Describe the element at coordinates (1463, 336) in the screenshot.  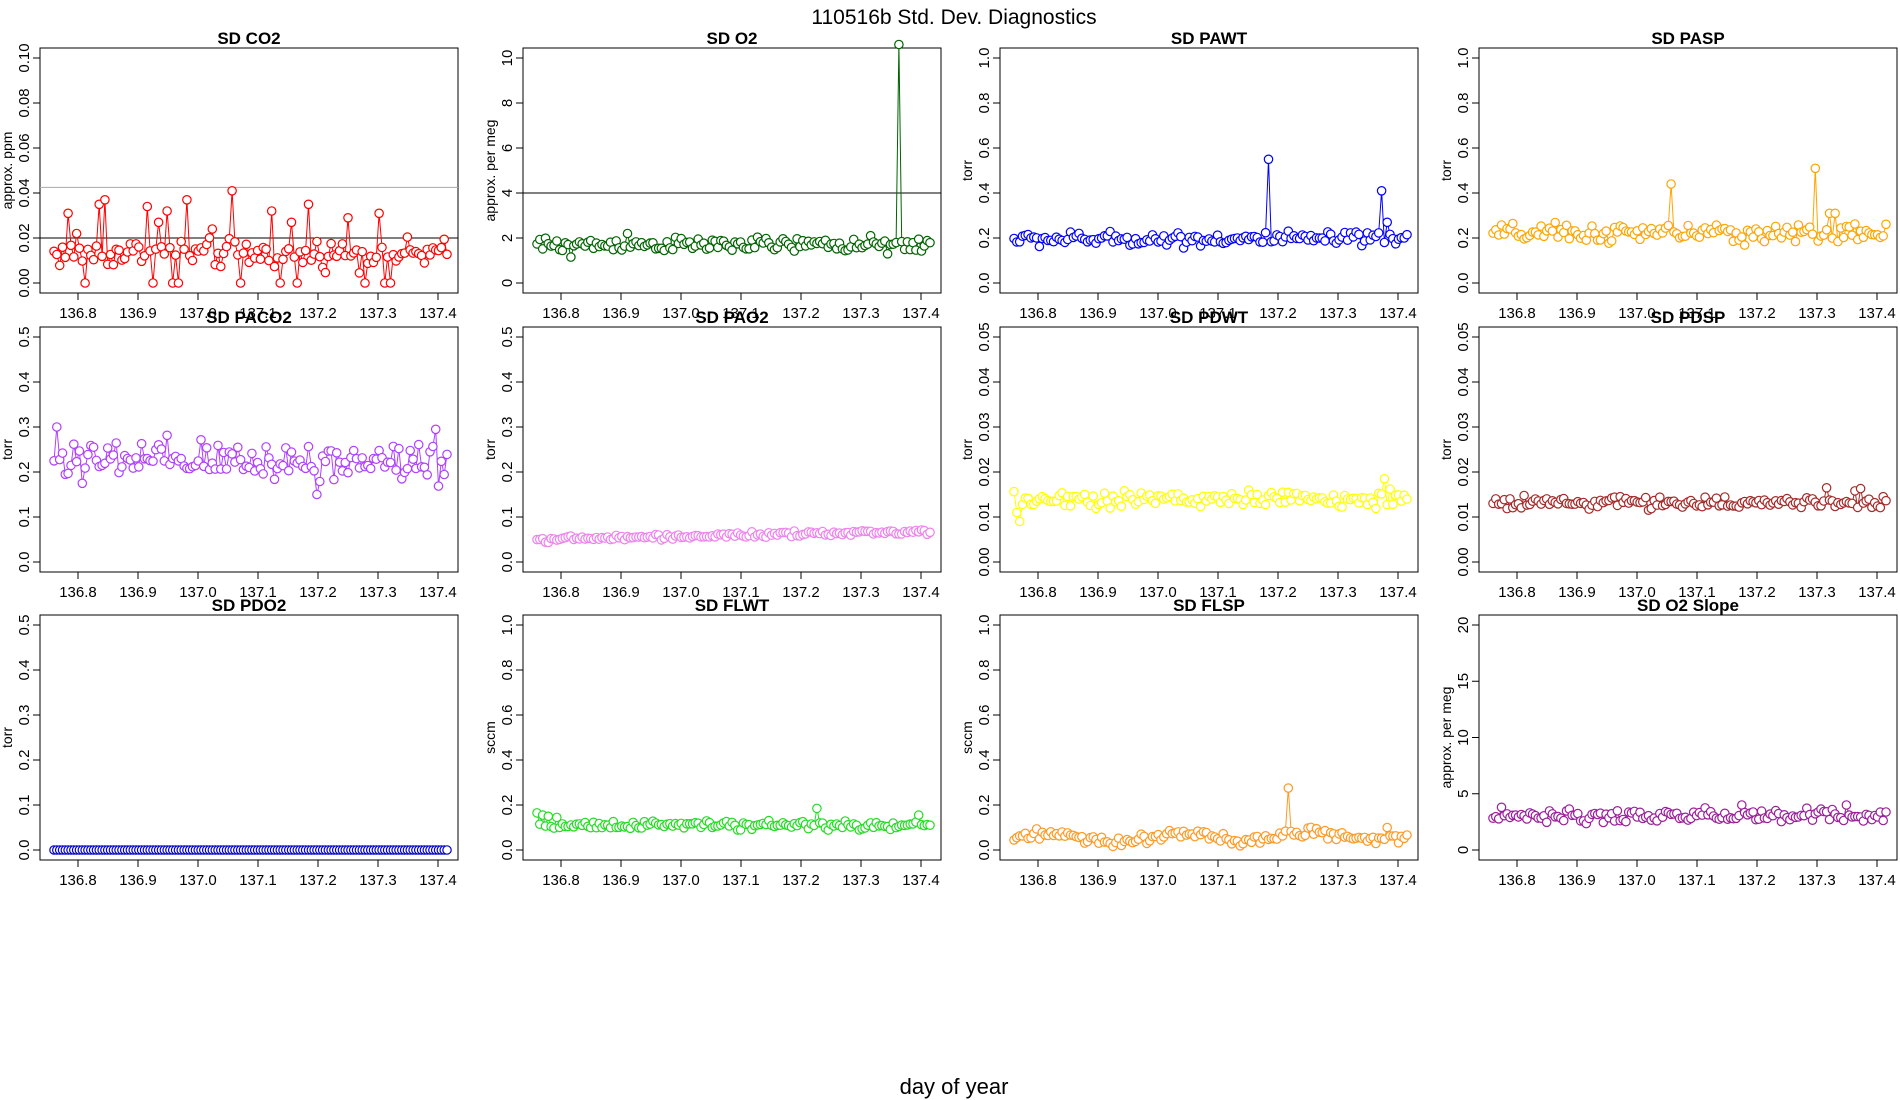
I see `y-tick-label: 0.05` at that location.